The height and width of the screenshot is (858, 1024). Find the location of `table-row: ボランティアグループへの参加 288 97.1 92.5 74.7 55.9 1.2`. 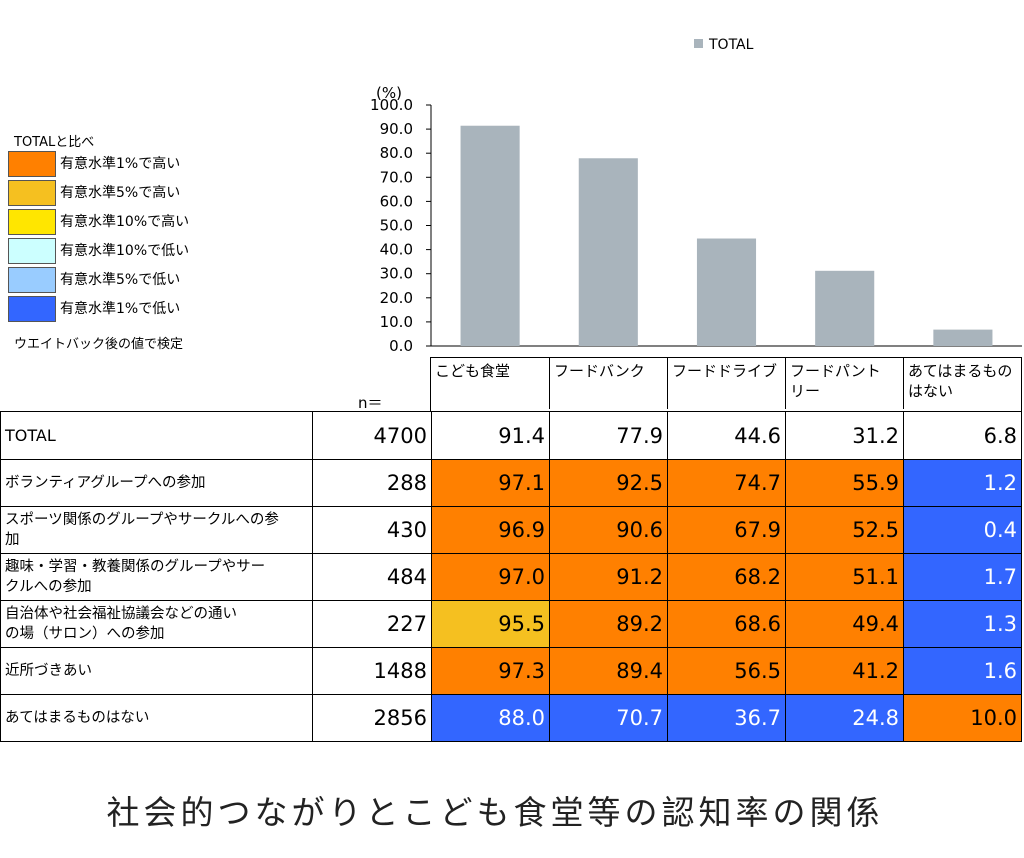

table-row: ボランティアグループへの参加 288 97.1 92.5 74.7 55.9 1.2 is located at coordinates (511, 483).